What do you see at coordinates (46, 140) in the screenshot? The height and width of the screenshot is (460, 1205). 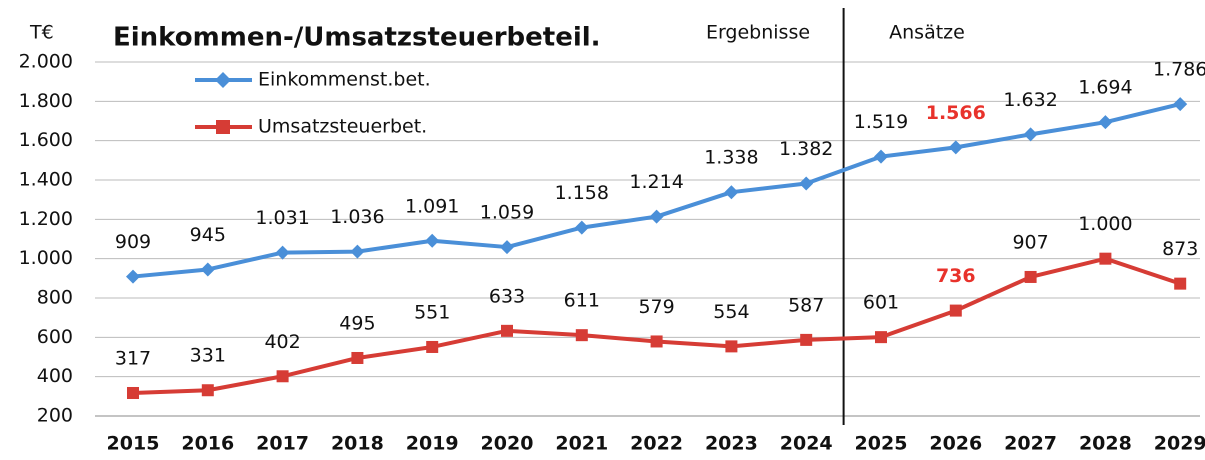 I see `y-tick-label: 1.600` at bounding box center [46, 140].